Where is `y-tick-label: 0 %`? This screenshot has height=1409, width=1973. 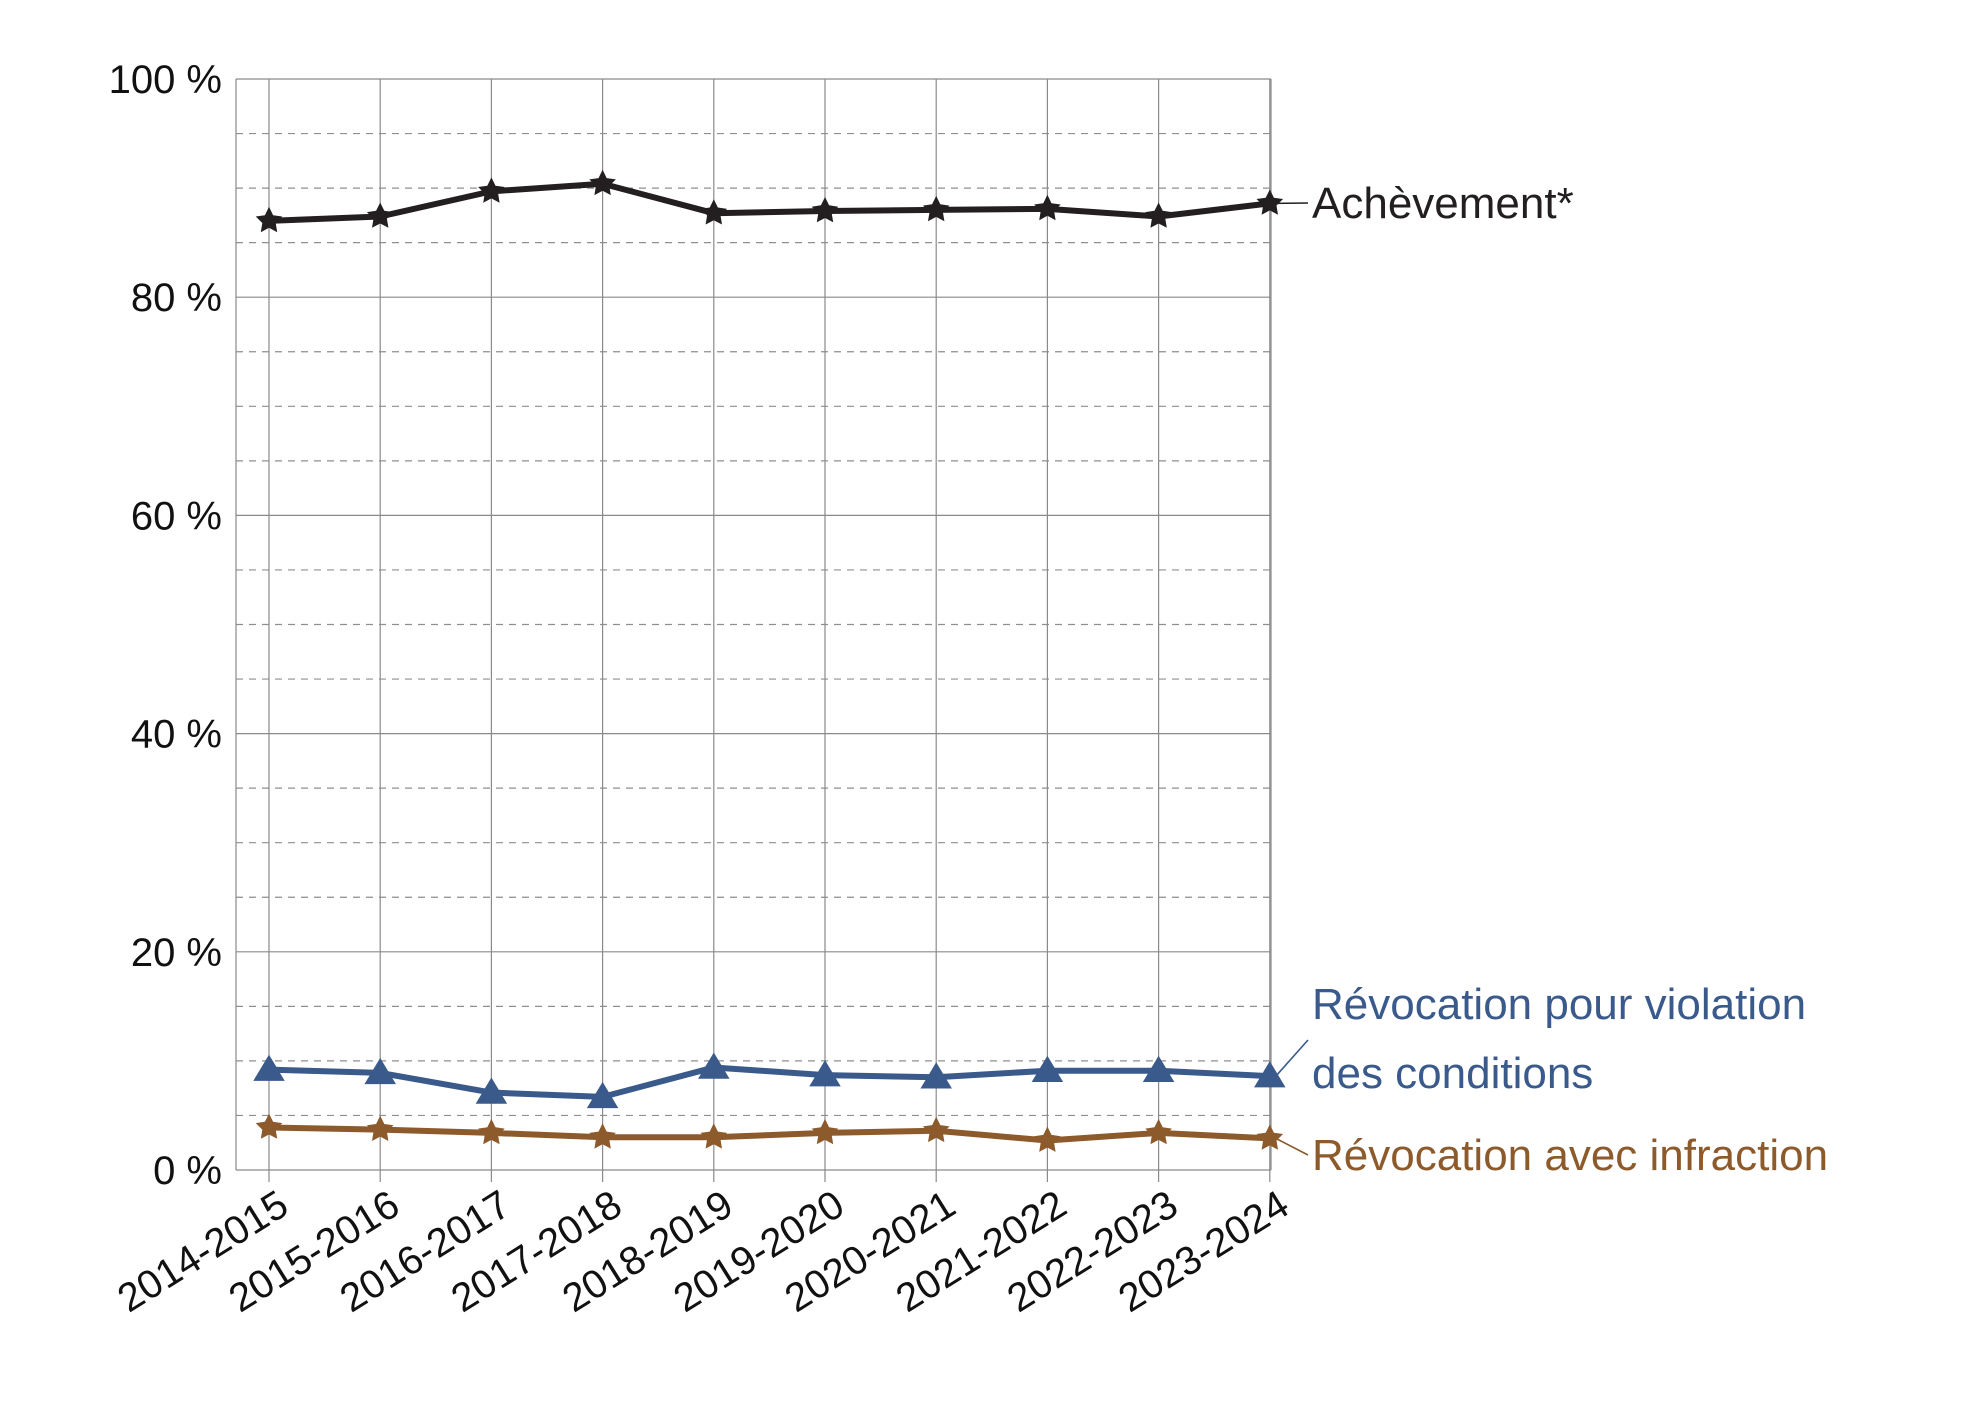 y-tick-label: 0 % is located at coordinates (187, 1171).